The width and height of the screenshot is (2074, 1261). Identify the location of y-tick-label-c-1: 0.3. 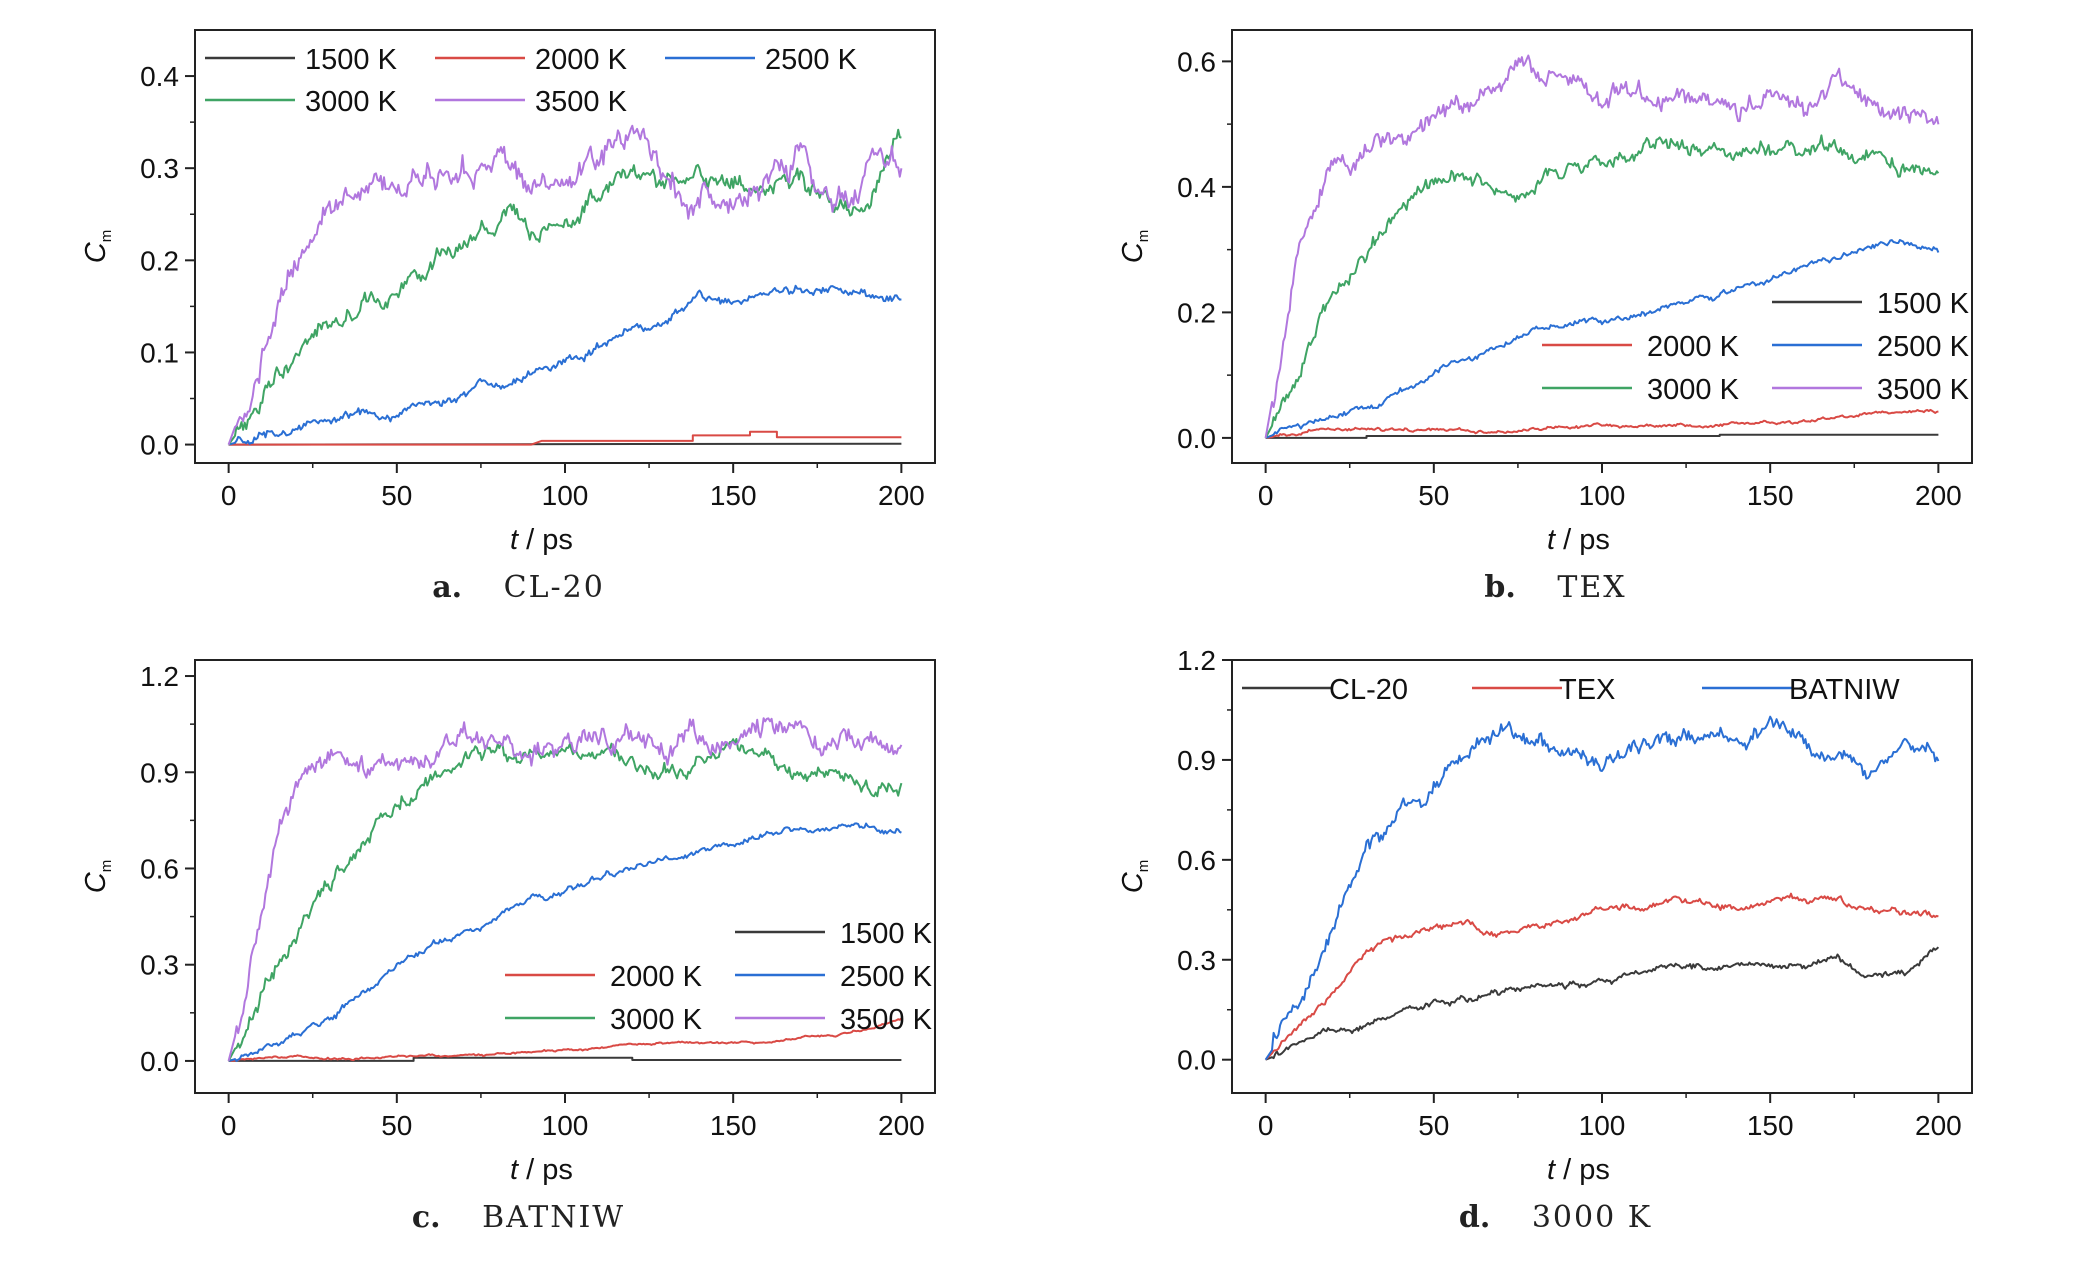
(159, 965).